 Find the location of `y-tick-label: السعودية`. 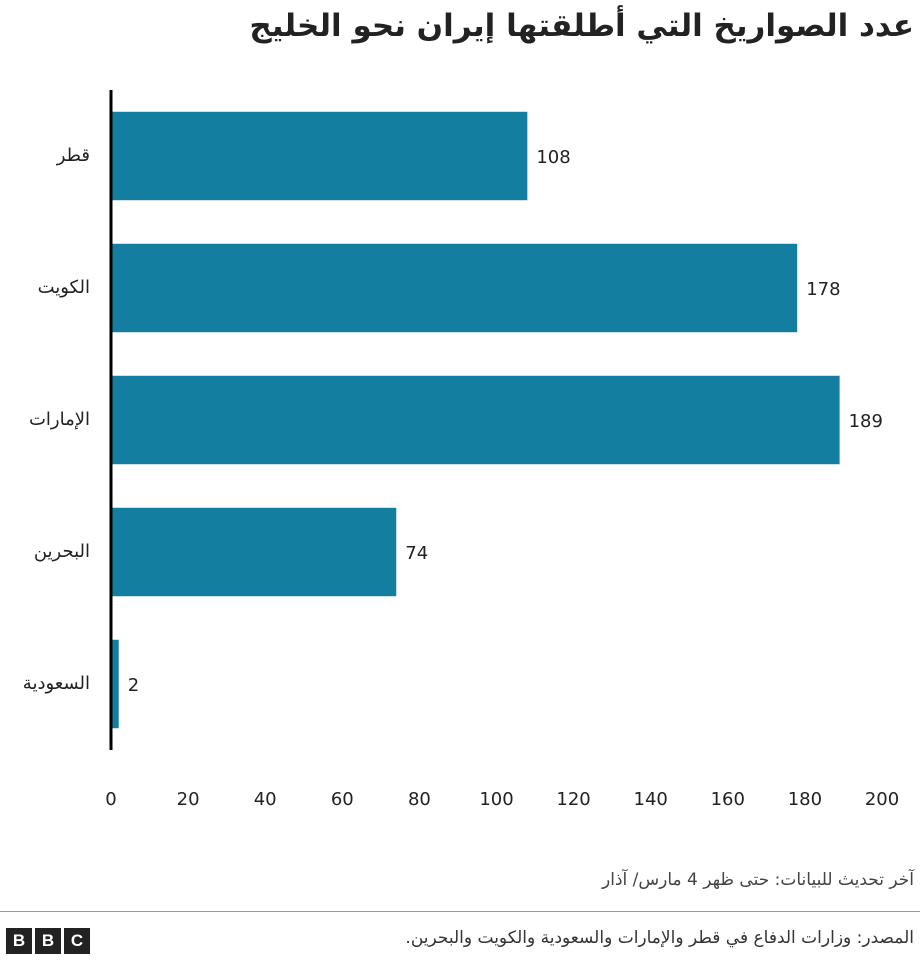

y-tick-label: السعودية is located at coordinates (56, 683).